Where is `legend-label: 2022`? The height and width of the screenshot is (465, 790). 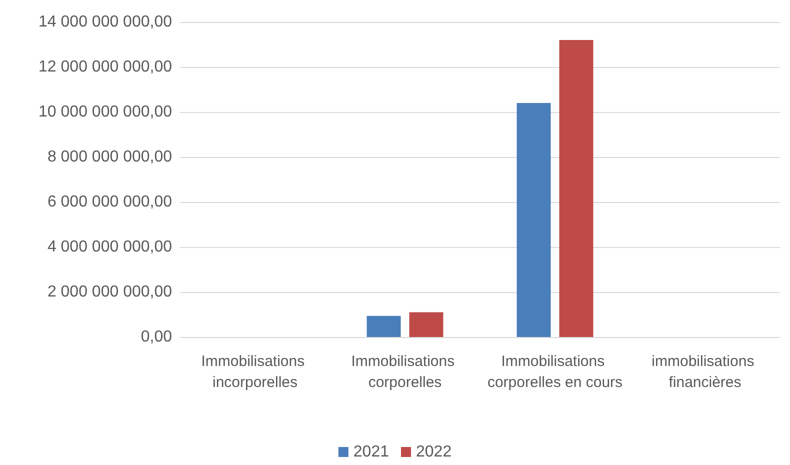 legend-label: 2022 is located at coordinates (434, 452).